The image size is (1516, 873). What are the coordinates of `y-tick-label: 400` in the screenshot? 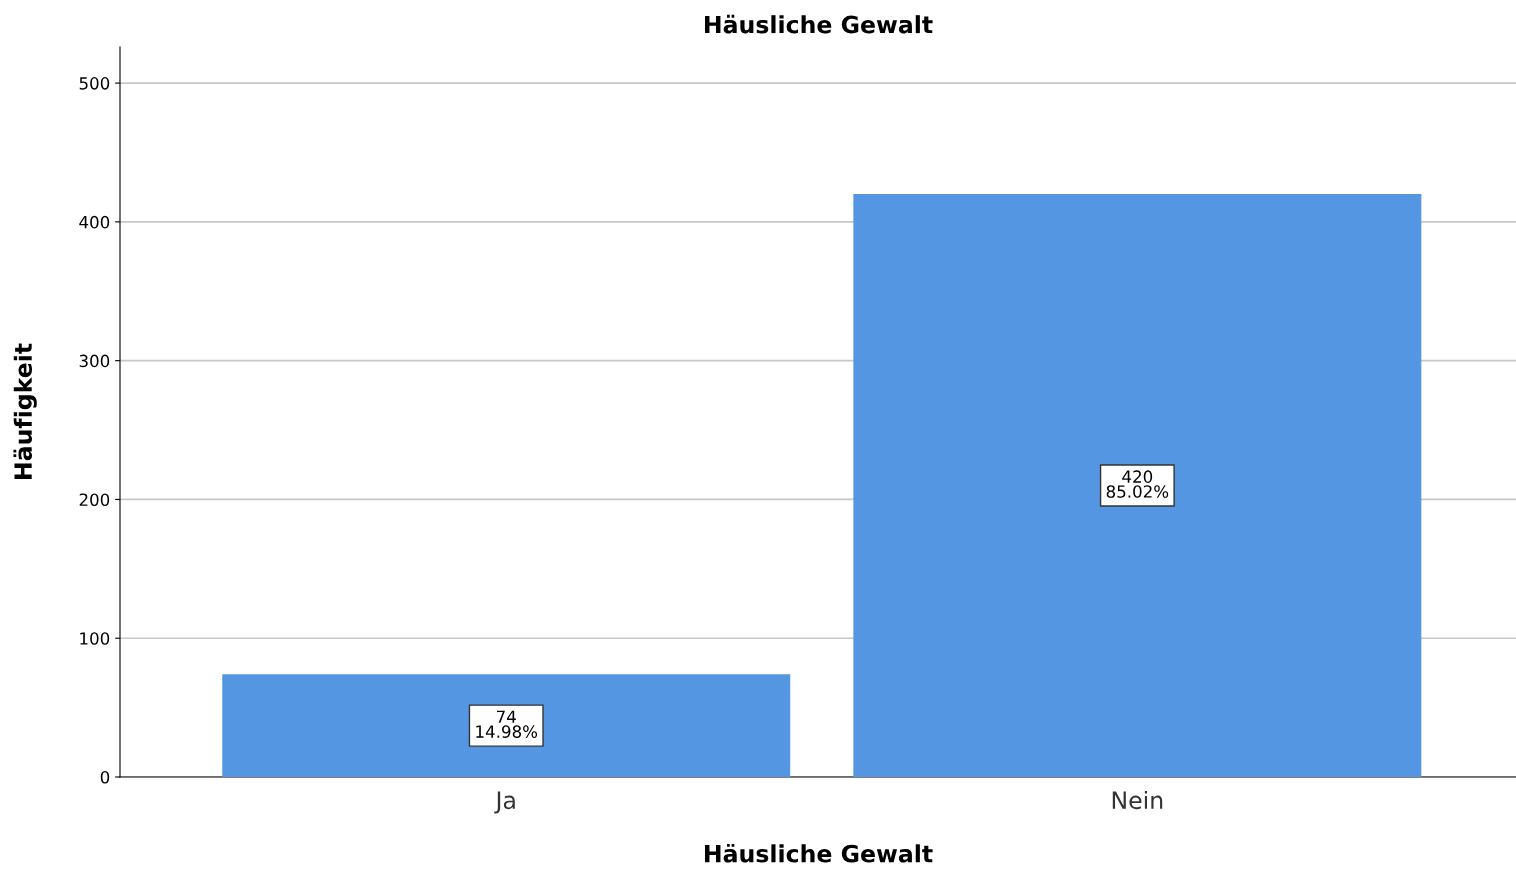 It's located at (94, 222).